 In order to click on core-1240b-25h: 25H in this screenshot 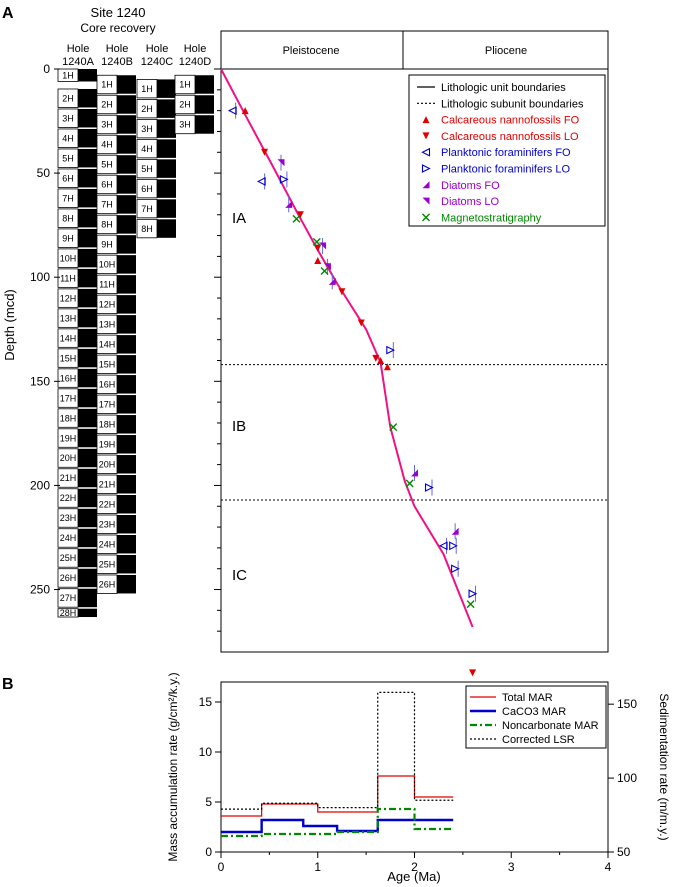, I will do `click(116, 564)`.